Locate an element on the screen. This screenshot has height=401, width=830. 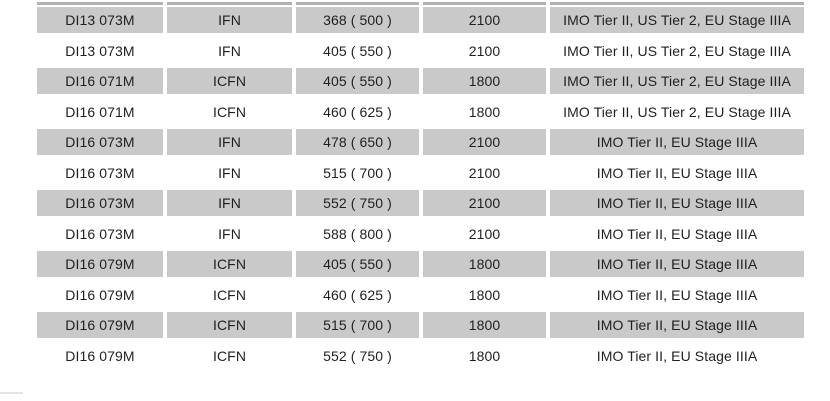
cell-power-output: 588 ( 800 ) is located at coordinates (357, 233).